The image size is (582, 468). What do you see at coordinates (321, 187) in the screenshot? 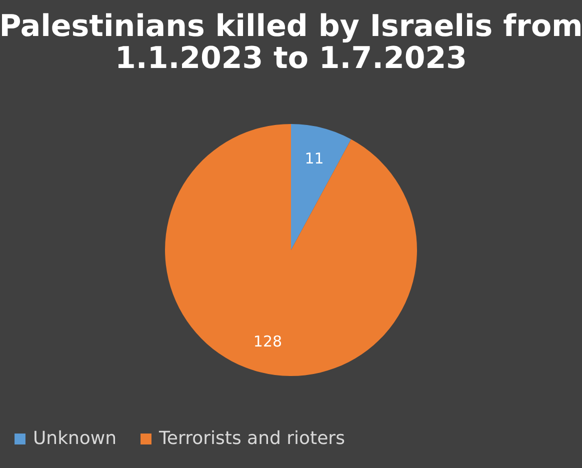
I see `pie-slice` at bounding box center [321, 187].